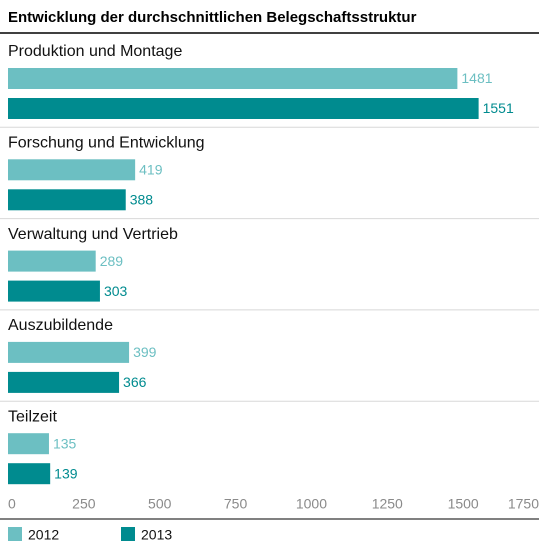 This screenshot has width=539, height=545. What do you see at coordinates (523, 504) in the screenshot?
I see `x-tick-label: 1750` at bounding box center [523, 504].